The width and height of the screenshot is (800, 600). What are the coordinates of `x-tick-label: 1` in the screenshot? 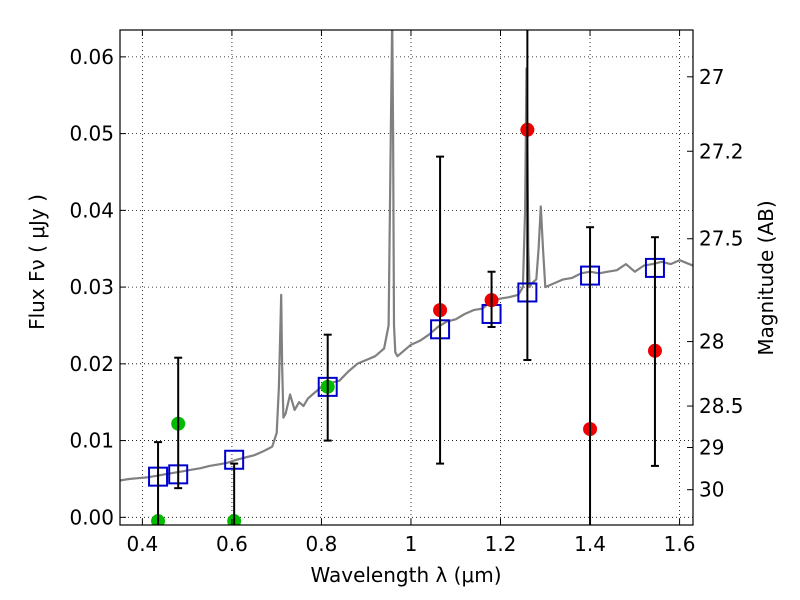 It's located at (411, 544).